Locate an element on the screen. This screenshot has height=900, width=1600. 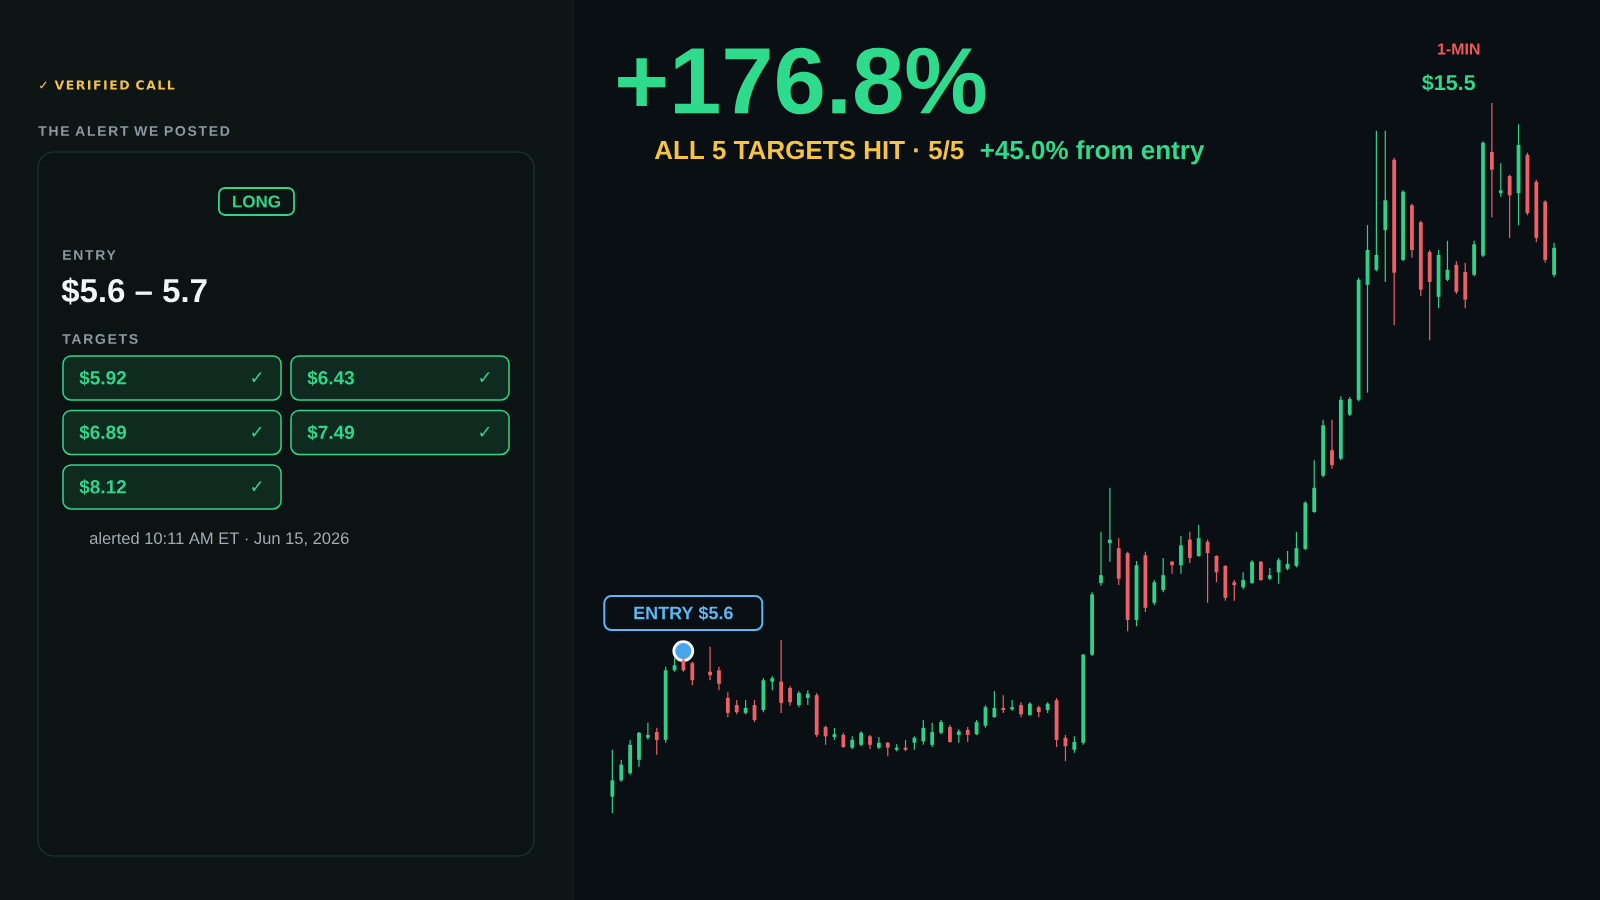
text: $7.49 is located at coordinates (331, 432).